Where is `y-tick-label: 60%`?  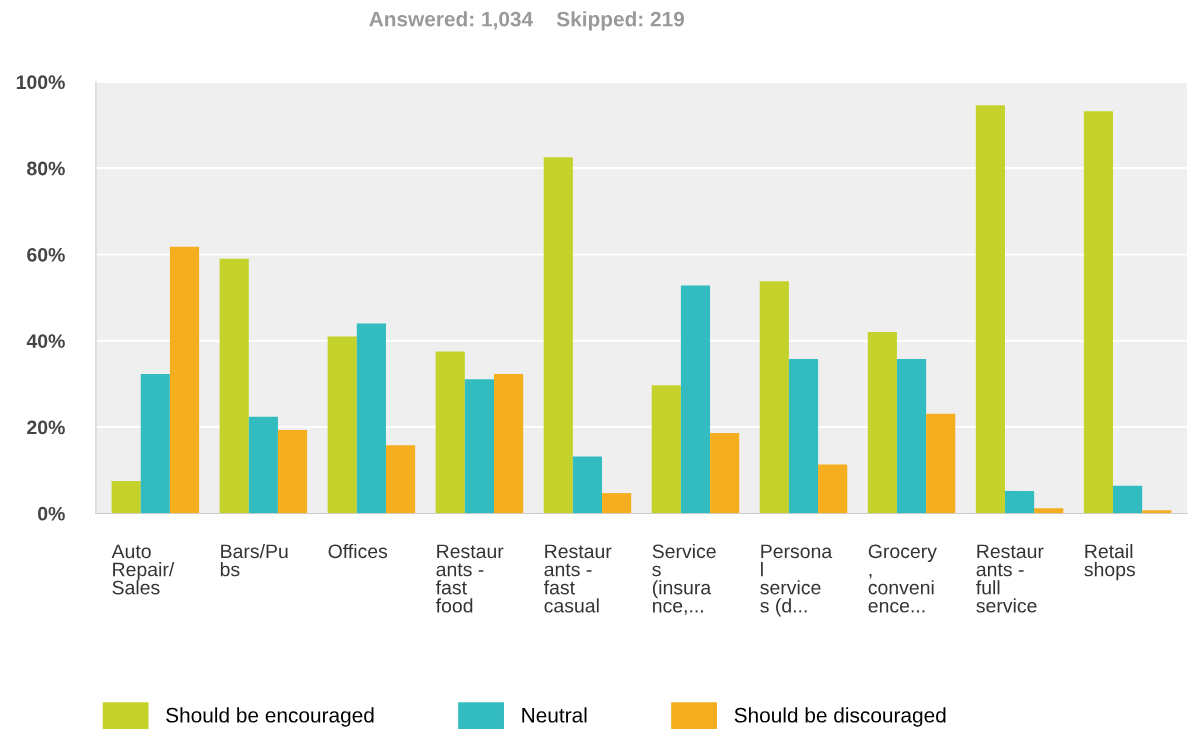
y-tick-label: 60% is located at coordinates (46, 254).